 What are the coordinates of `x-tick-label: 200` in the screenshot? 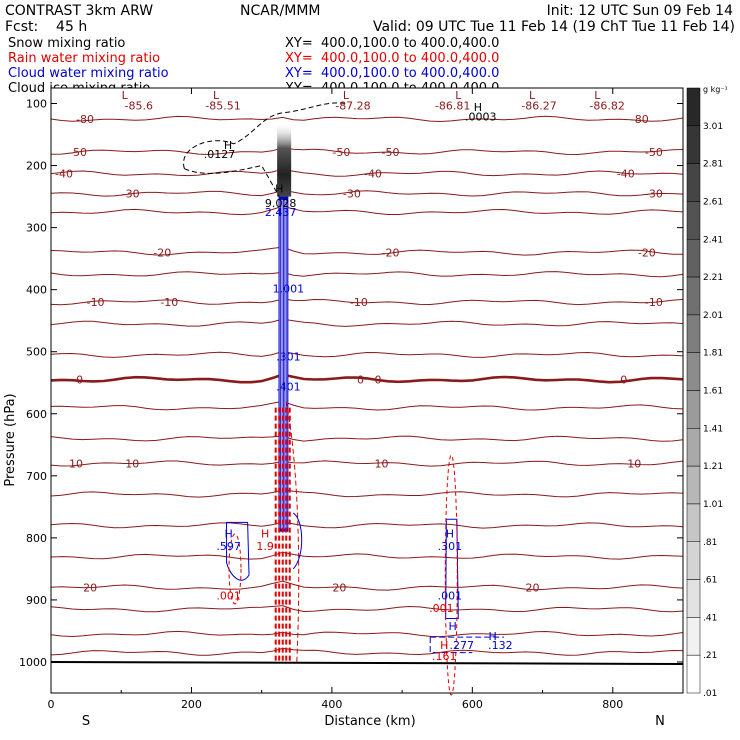 It's located at (191, 704).